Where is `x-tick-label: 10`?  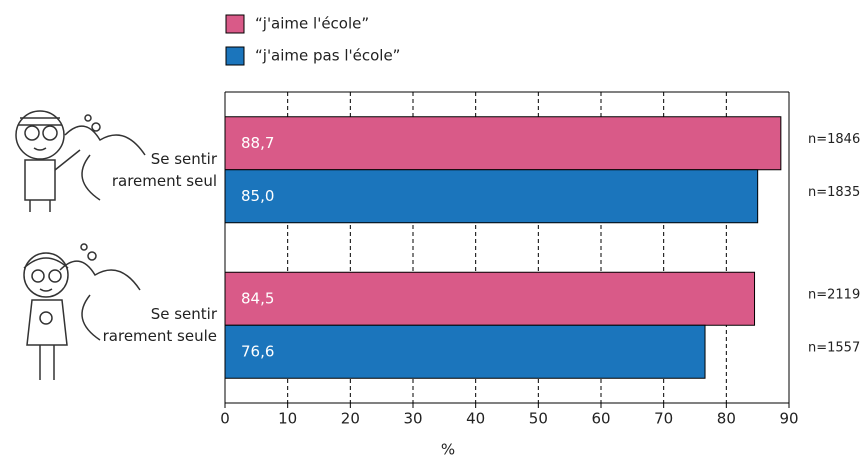 x-tick-label: 10 is located at coordinates (287, 419).